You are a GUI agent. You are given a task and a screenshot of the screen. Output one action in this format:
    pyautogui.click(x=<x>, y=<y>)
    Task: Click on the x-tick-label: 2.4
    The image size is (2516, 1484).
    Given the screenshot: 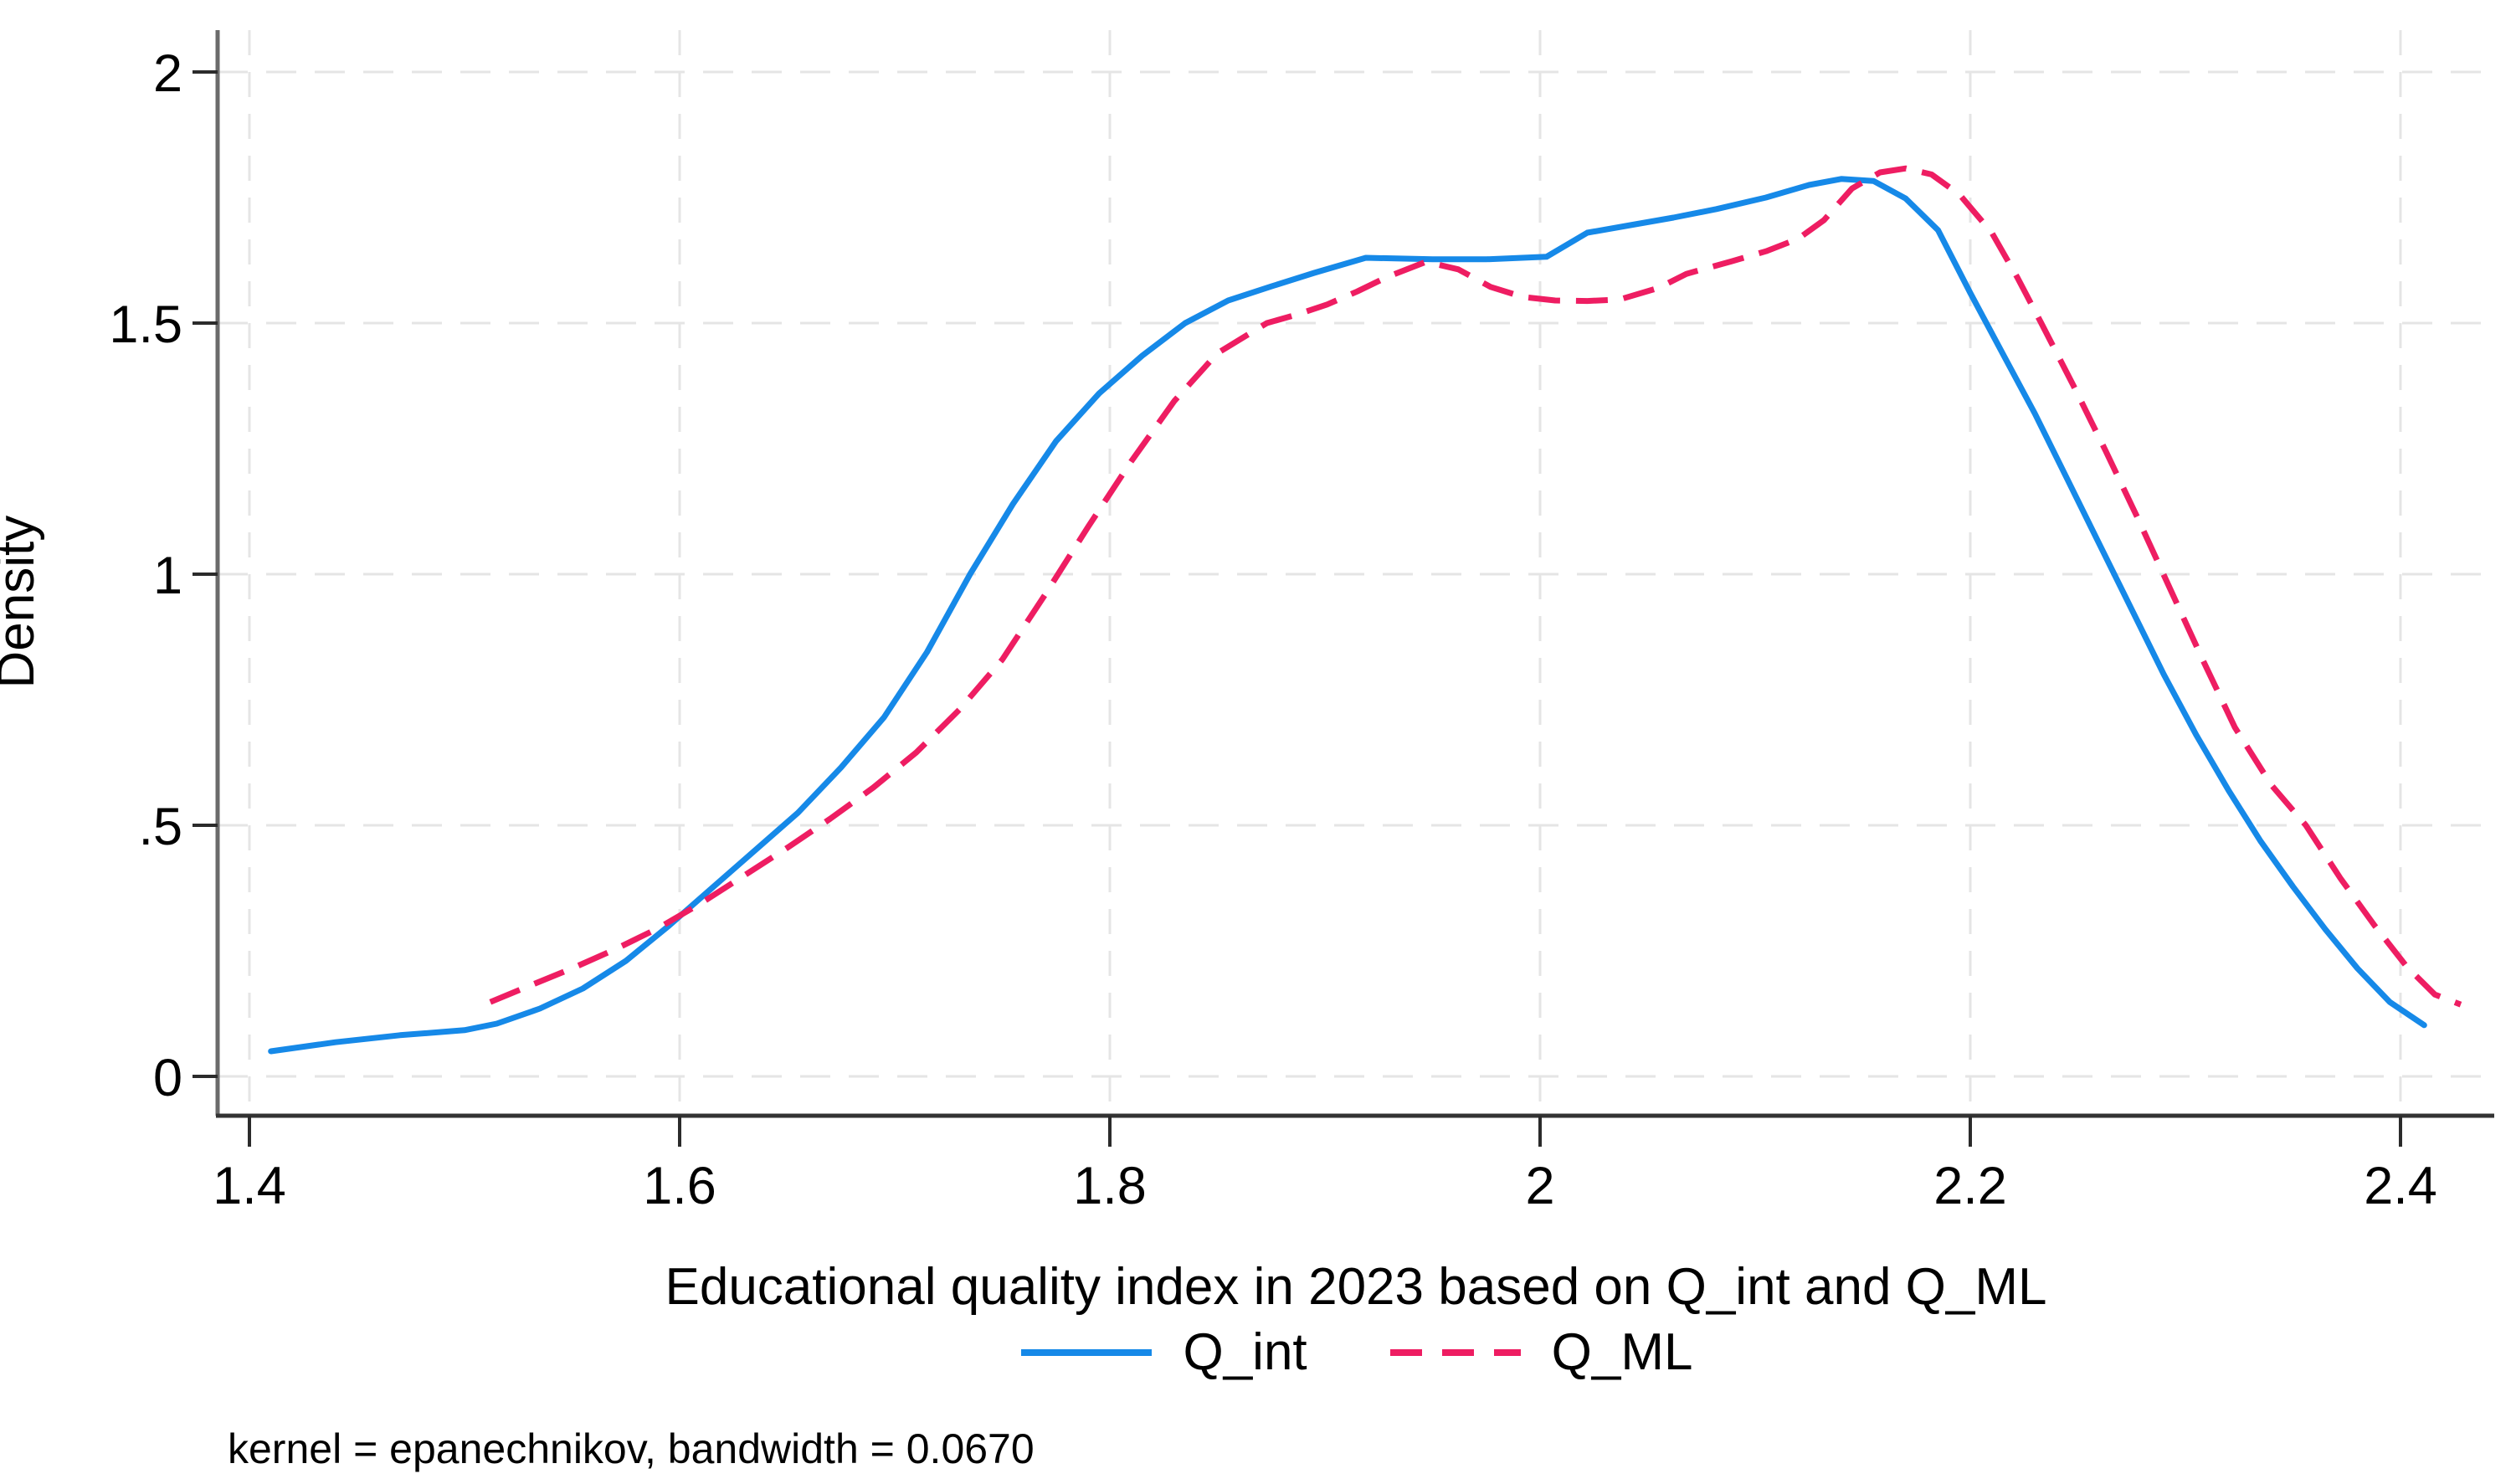 What is the action you would take?
    pyautogui.click(x=2401, y=1186)
    